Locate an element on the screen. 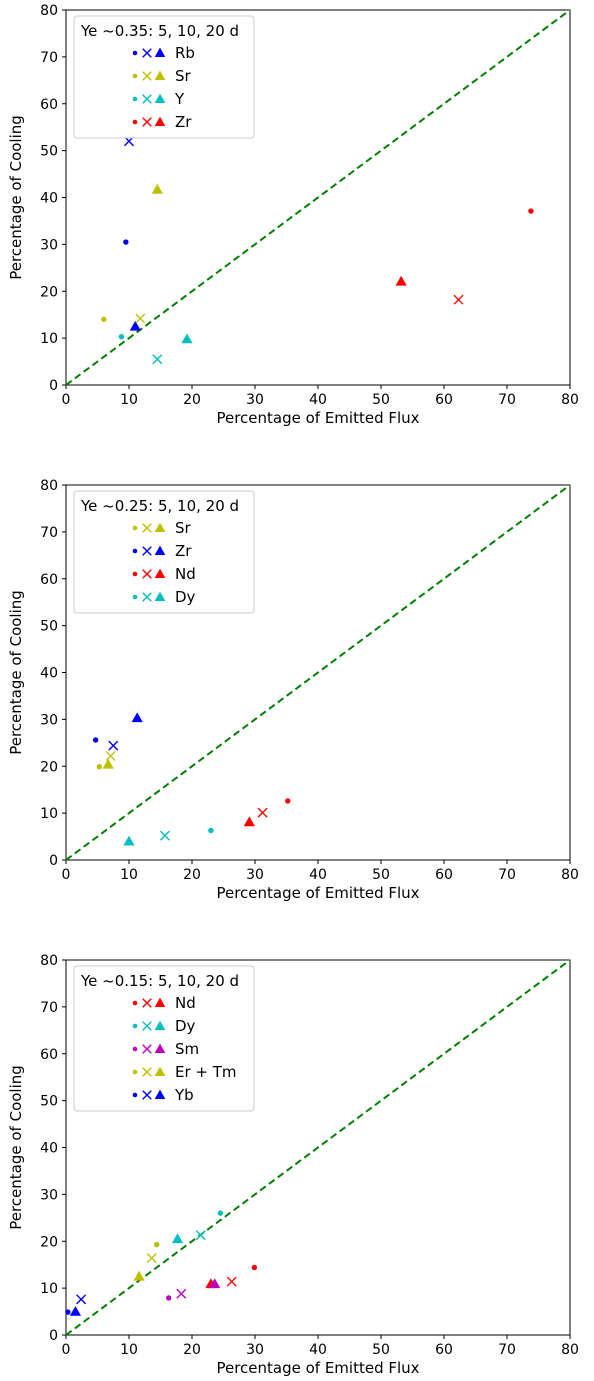 The height and width of the screenshot is (1381, 594). series-sm is located at coordinates (193, 1289).